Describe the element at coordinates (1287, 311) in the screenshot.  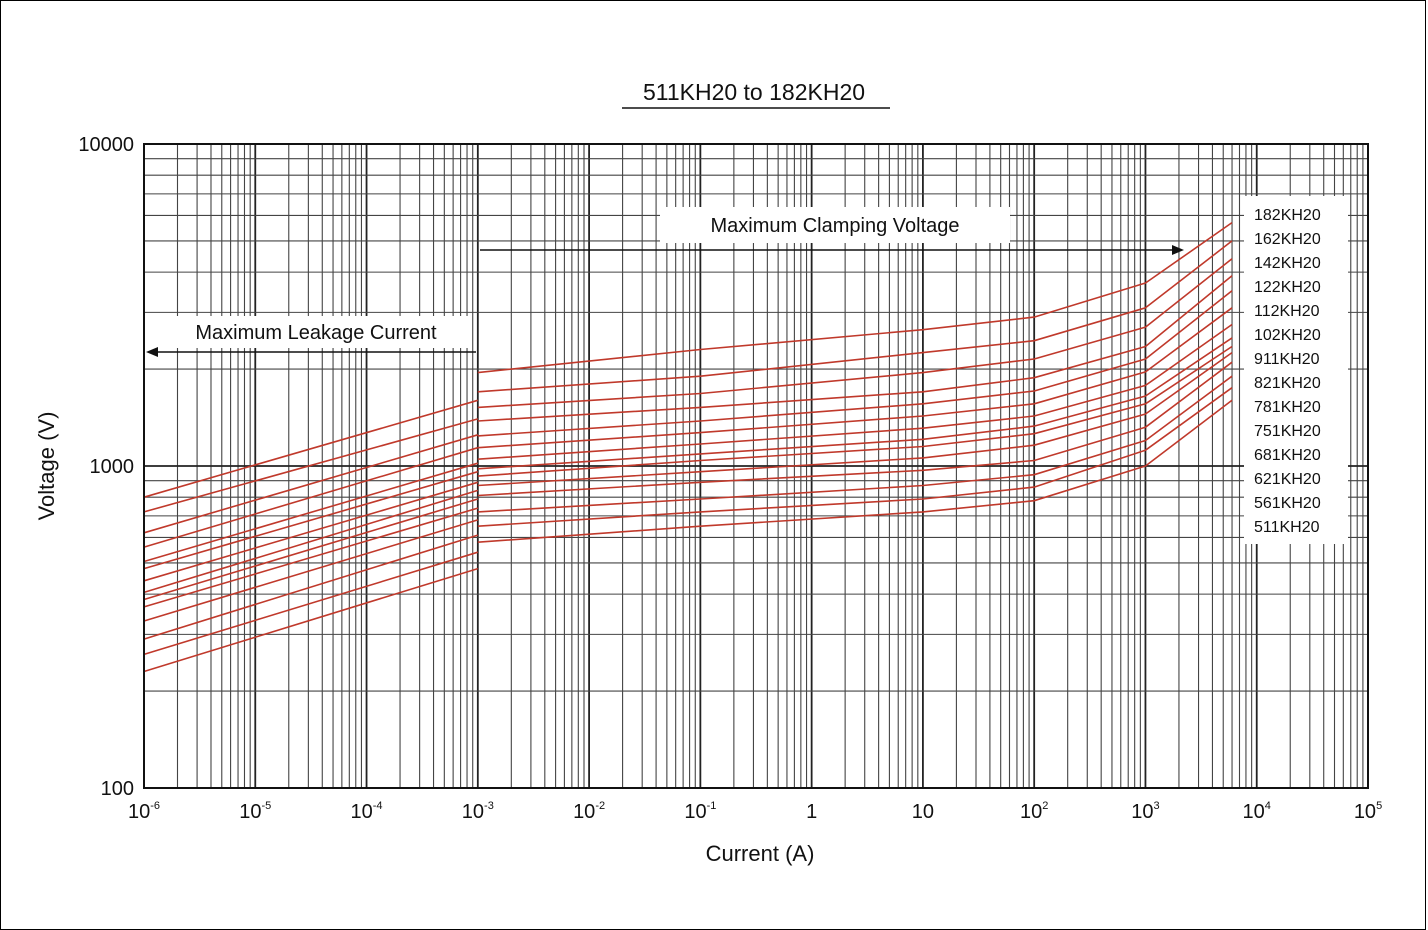
I see `legend-entry: 112KH20` at that location.